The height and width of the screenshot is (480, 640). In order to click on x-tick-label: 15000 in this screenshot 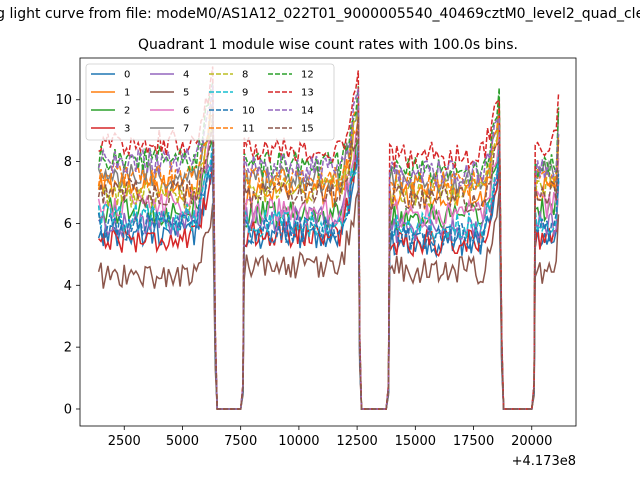, I will do `click(415, 441)`.